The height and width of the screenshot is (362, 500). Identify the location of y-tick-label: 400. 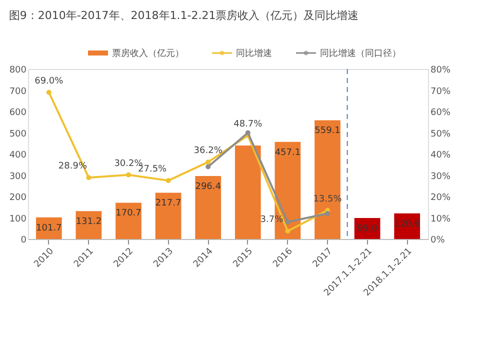
(18, 155).